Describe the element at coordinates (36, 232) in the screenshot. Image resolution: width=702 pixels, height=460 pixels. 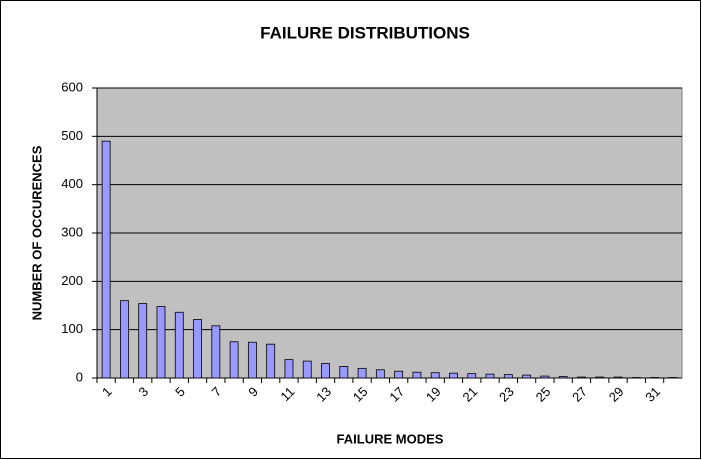
I see `y-axis-title: NUMBER OF OCCURENCES` at that location.